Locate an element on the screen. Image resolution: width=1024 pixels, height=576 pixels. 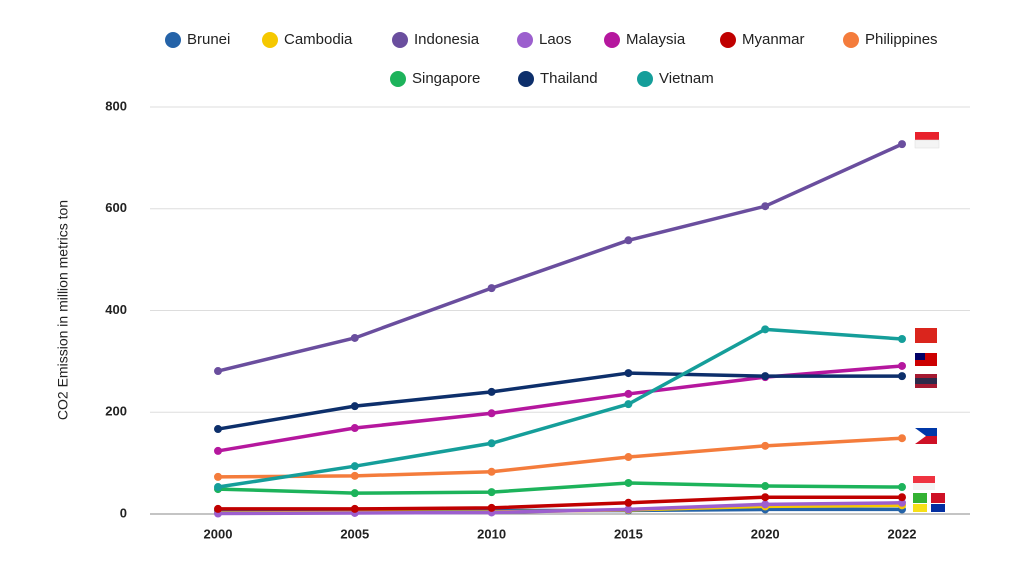
legend-label: Myanmar is located at coordinates (773, 39).